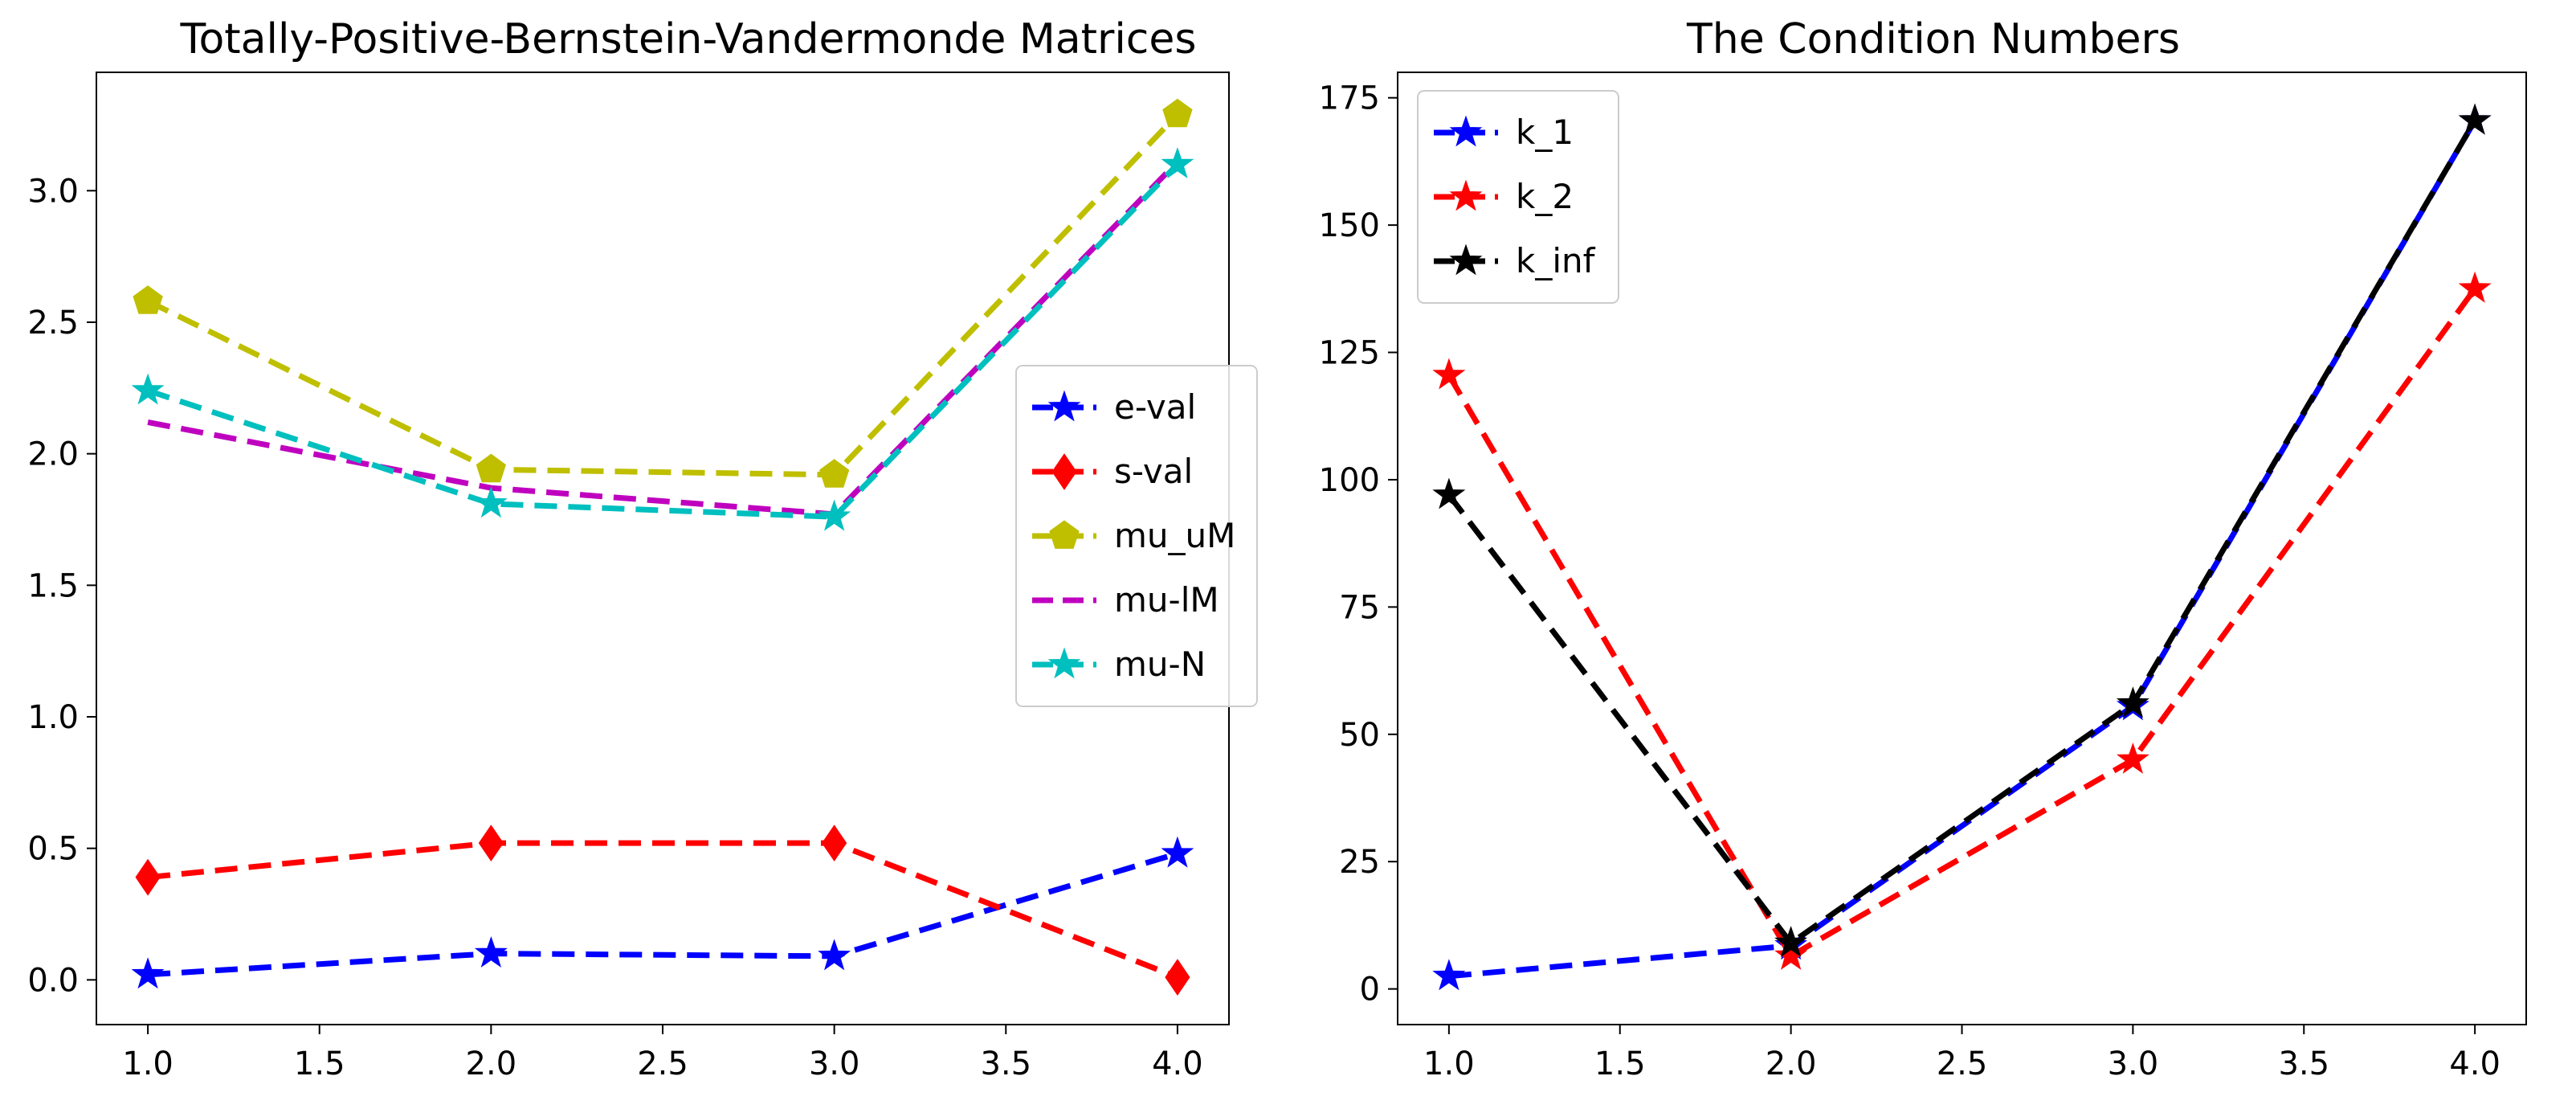 Image resolution: width=2576 pixels, height=1117 pixels. I want to click on y-tick-label: 2.0, so click(53, 454).